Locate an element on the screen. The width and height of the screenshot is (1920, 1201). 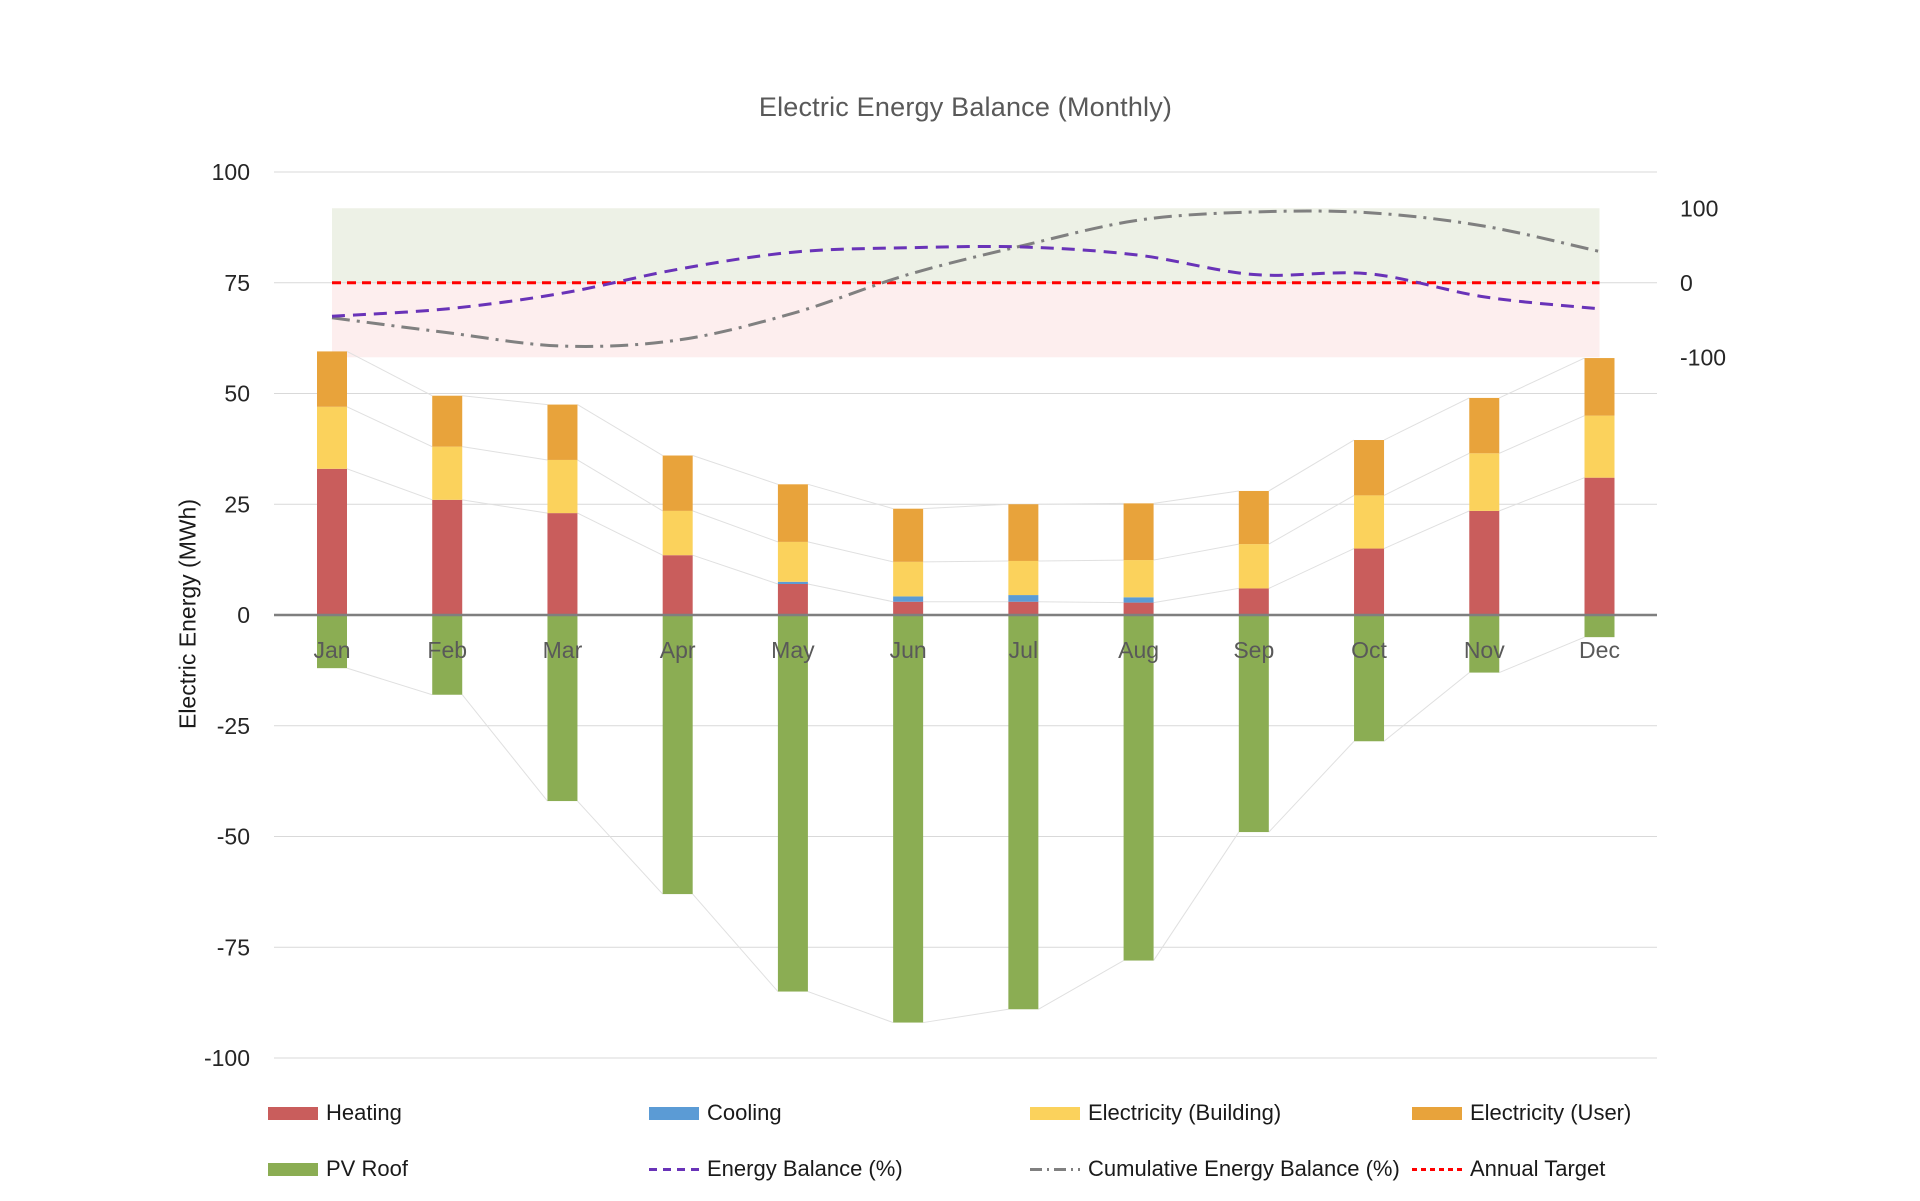
bar-heating-jan is located at coordinates (332, 541).